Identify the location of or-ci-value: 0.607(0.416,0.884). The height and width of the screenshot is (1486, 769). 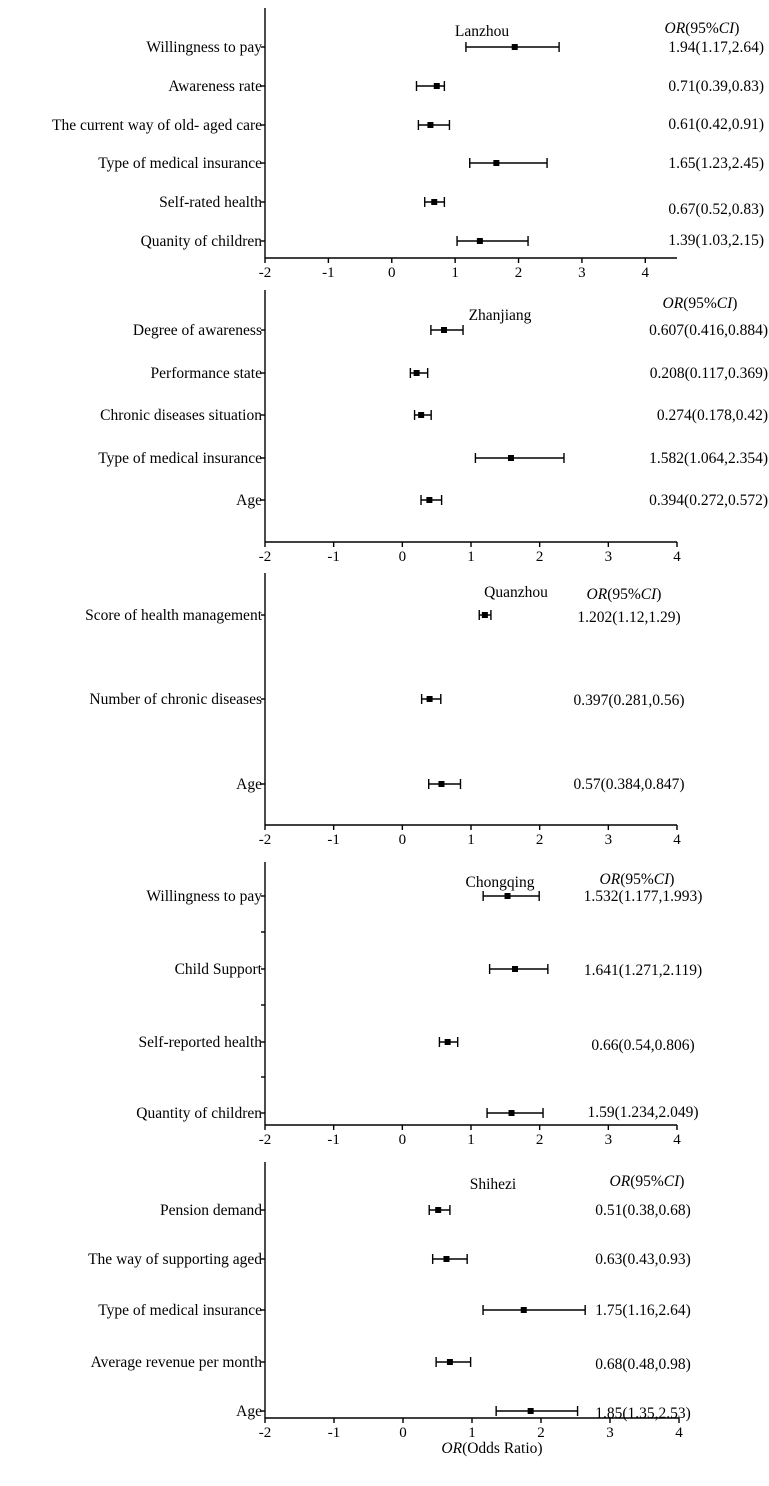
(708, 330).